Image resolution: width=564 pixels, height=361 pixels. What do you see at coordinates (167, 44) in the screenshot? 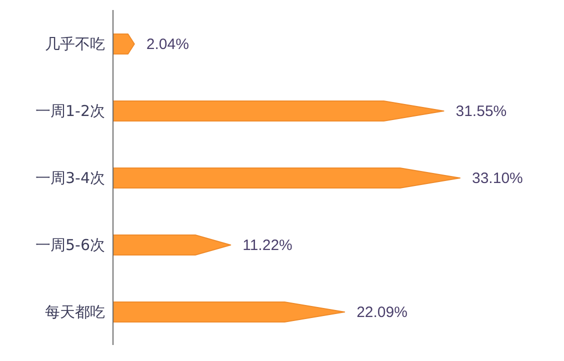
I see `data-label: 2.04%` at bounding box center [167, 44].